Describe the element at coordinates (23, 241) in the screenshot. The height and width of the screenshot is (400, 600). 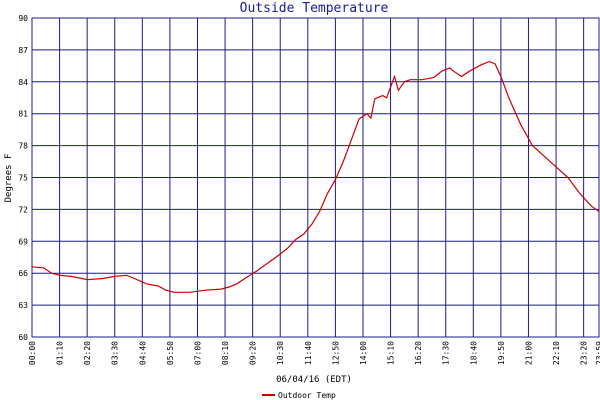
I see `y-tick-label: 69` at that location.